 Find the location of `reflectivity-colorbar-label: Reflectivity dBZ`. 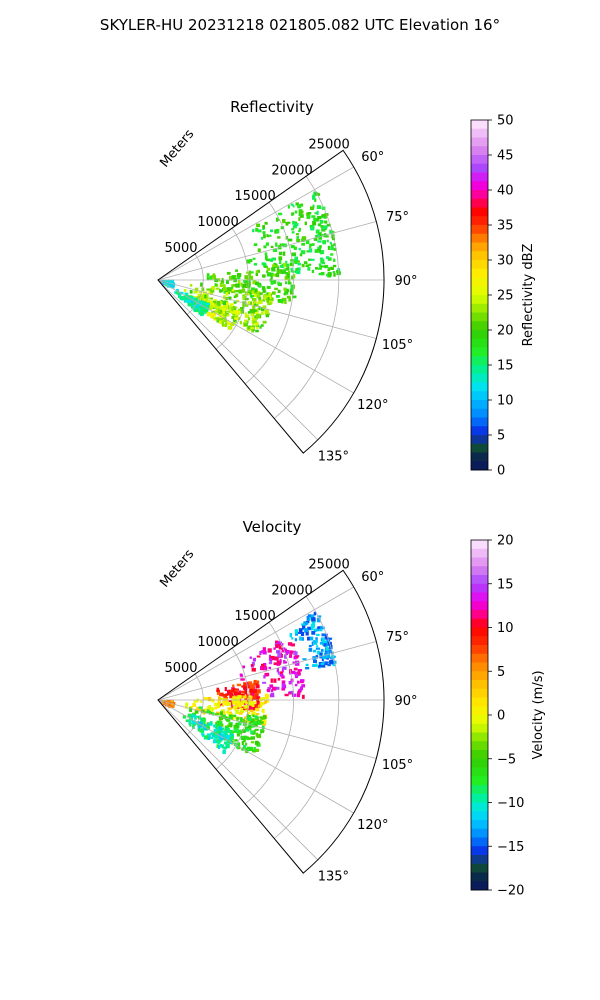

reflectivity-colorbar-label: Reflectivity dBZ is located at coordinates (528, 295).